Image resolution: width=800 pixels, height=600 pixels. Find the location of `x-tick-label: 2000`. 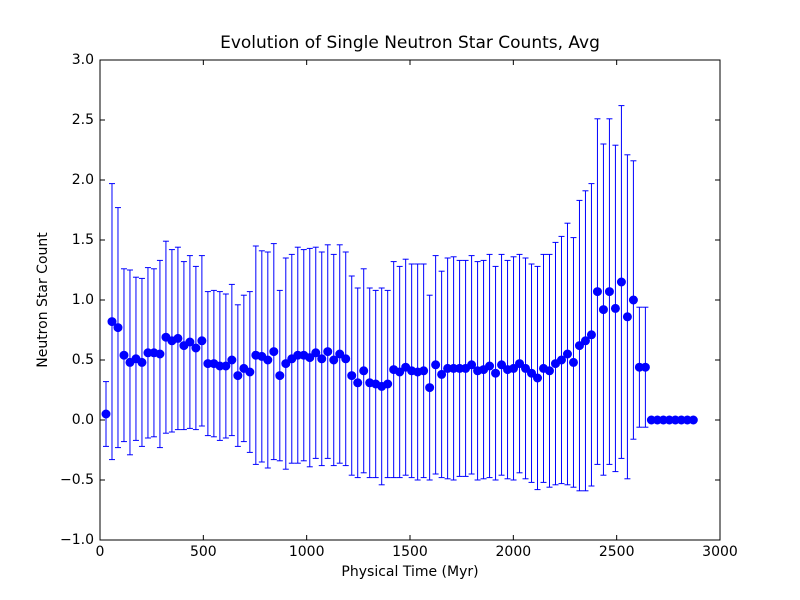

x-tick-label: 2000 is located at coordinates (514, 552).